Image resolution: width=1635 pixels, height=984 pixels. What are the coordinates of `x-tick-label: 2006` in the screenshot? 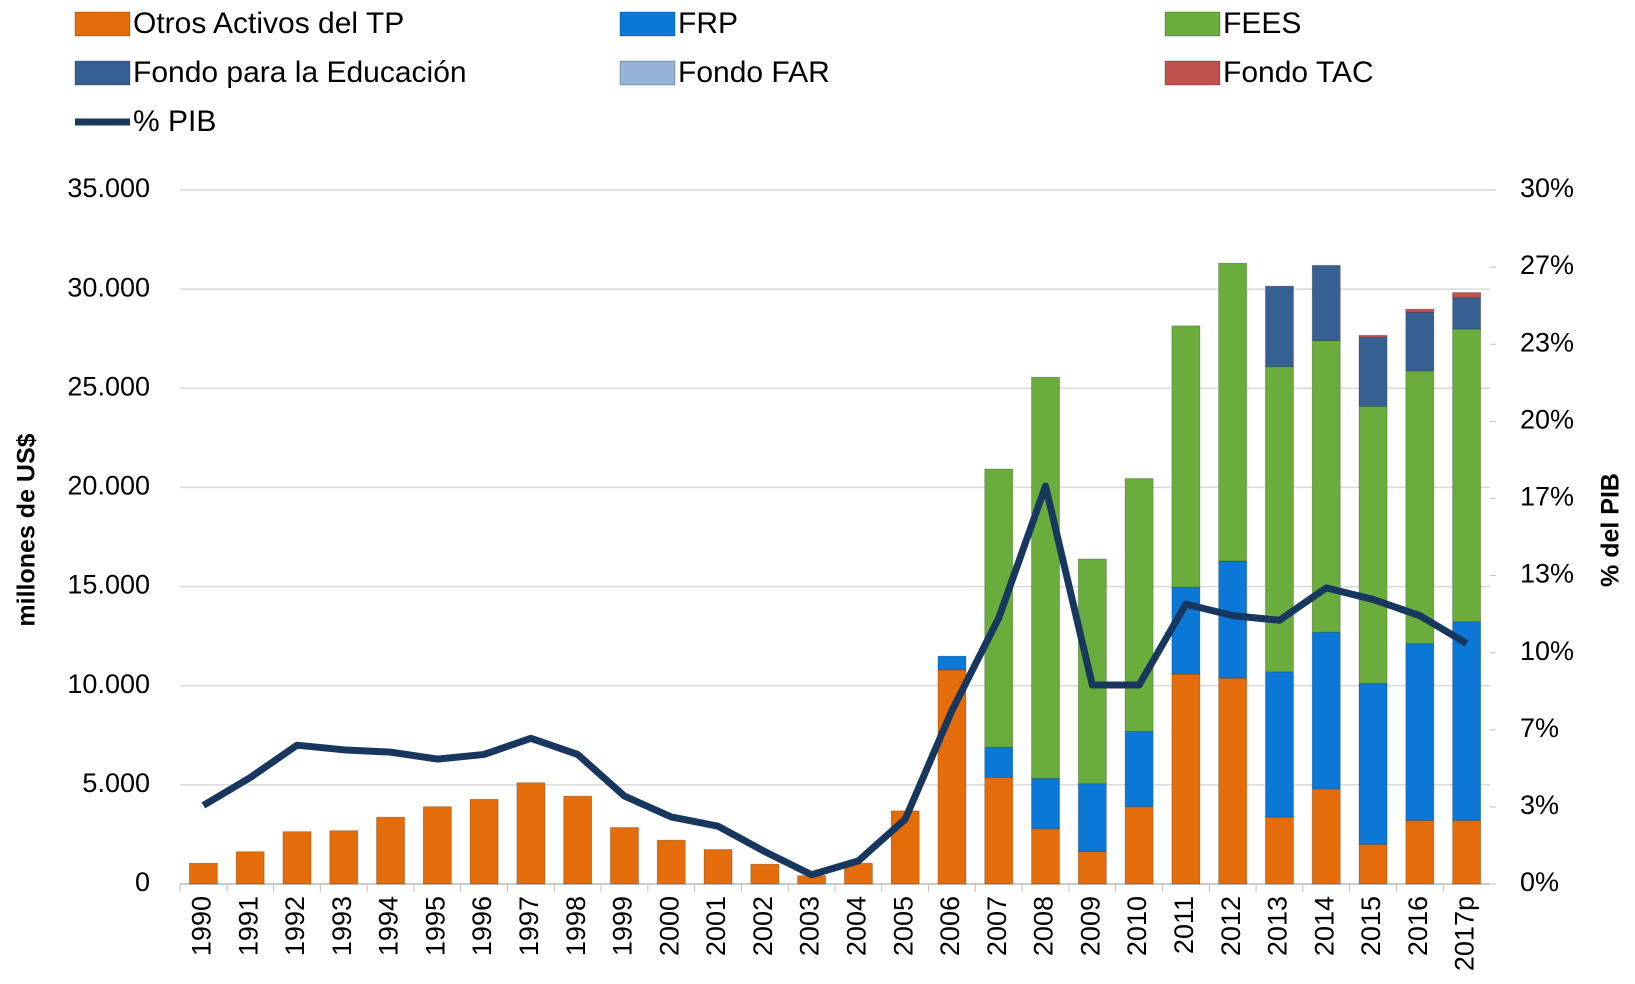 It's located at (950, 926).